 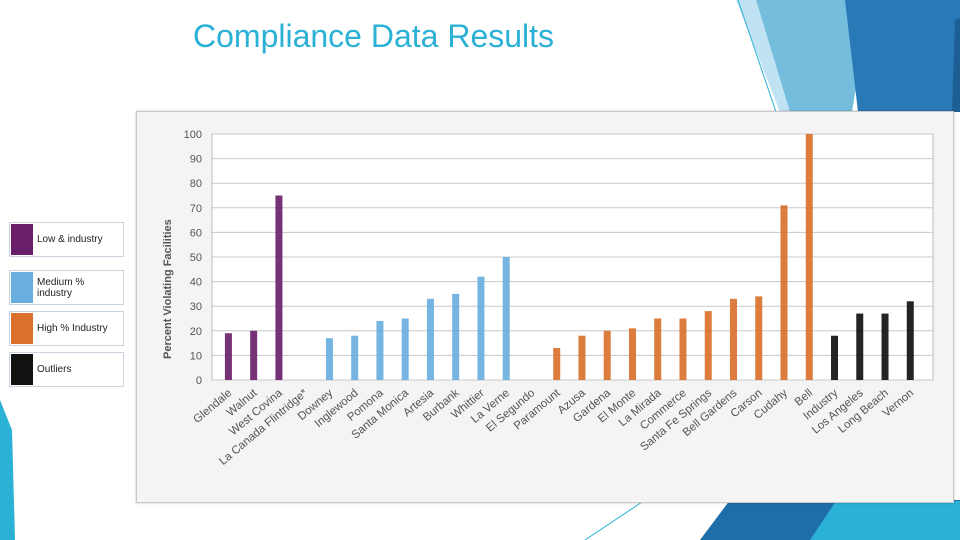 I want to click on y-tick-label-60: 60, so click(x=196, y=233).